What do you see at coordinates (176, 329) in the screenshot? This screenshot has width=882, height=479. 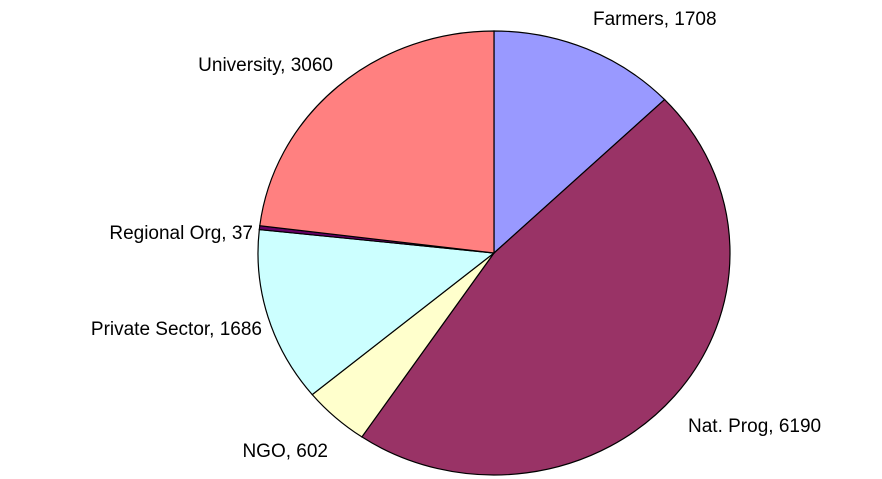 I see `slice-label: Private Sector, 1686` at bounding box center [176, 329].